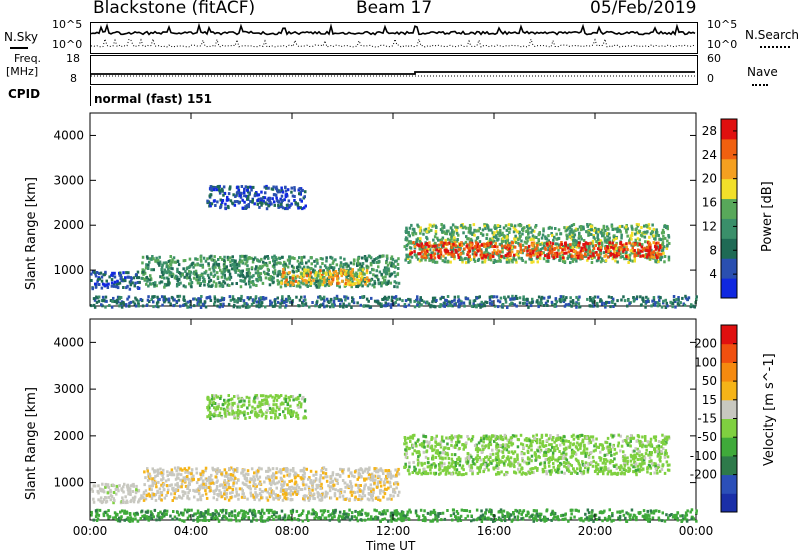  Describe the element at coordinates (394, 9) in the screenshot. I see `beam-title: Beam 17` at that location.